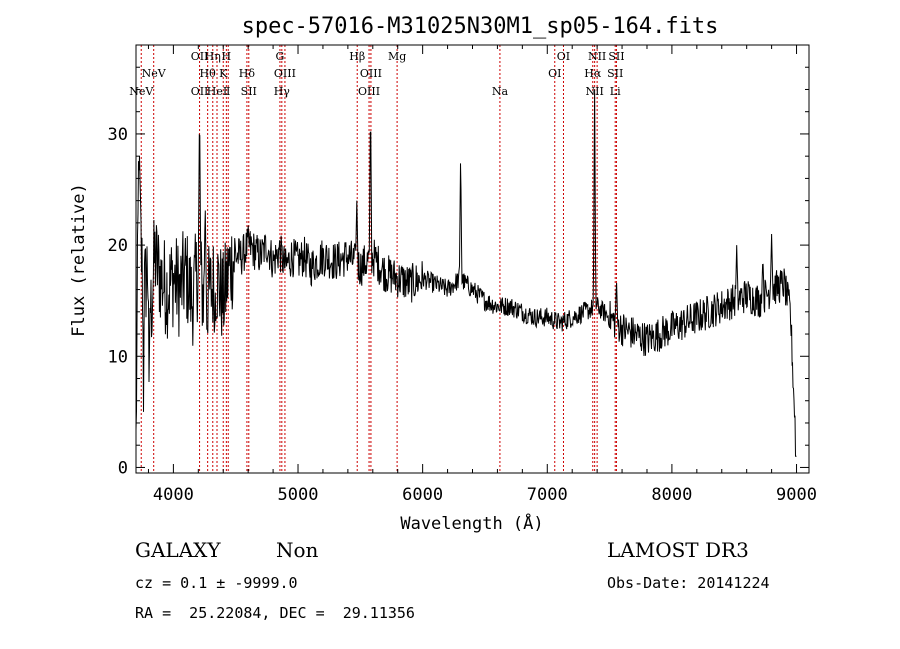 This screenshot has height=649, width=900. What do you see at coordinates (397, 56) in the screenshot?
I see `line-marker-label: Mg` at bounding box center [397, 56].